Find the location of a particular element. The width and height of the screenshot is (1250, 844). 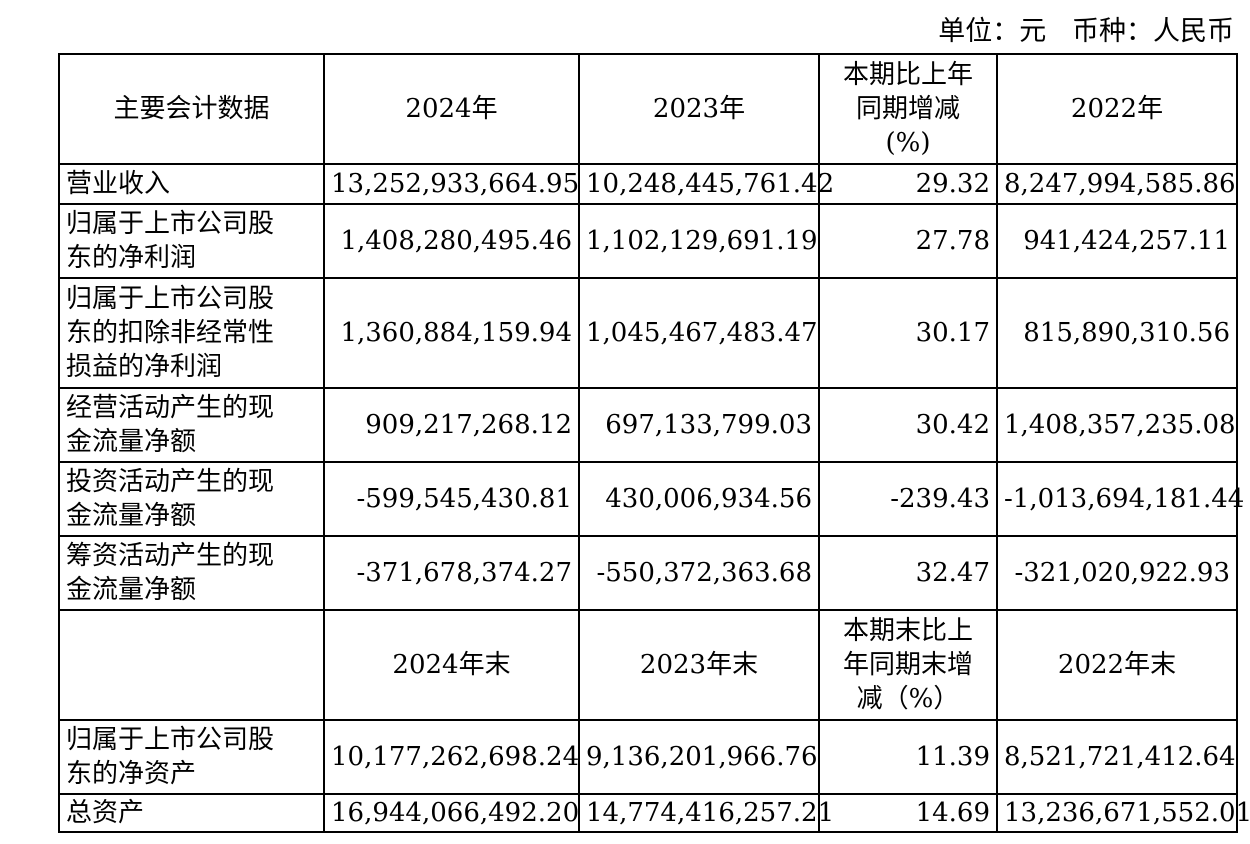

row-label: 营业收入 is located at coordinates (191, 184).